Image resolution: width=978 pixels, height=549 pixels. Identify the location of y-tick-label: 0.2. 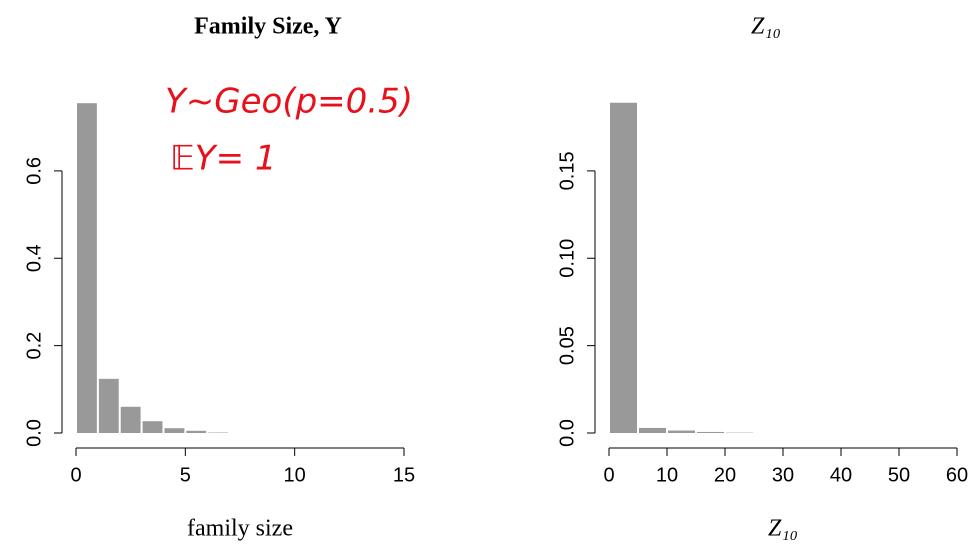
(34, 346).